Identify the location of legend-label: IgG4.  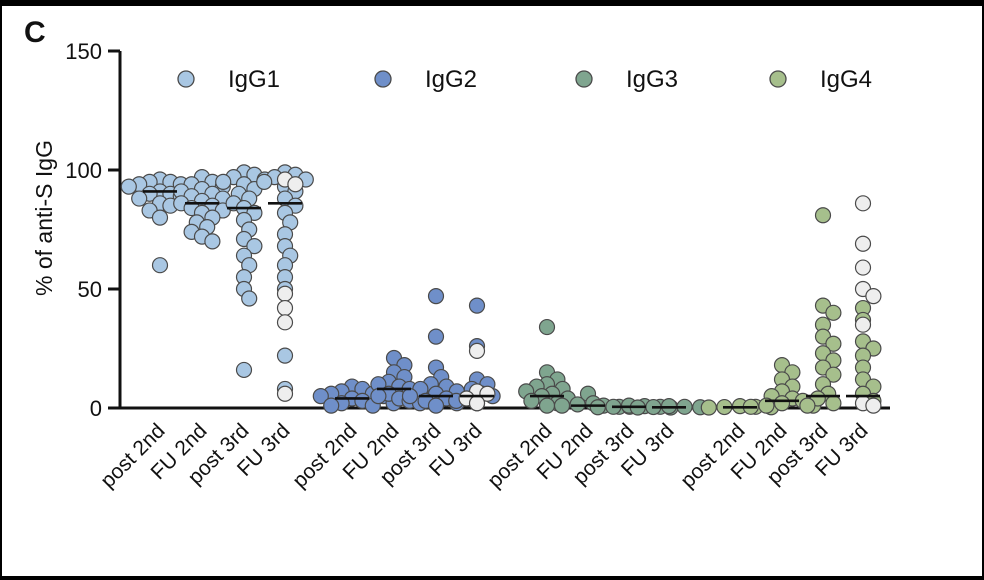
(846, 79).